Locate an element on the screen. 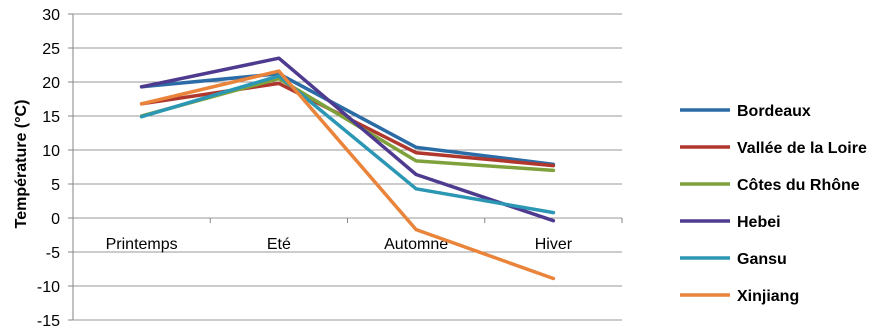 Image resolution: width=885 pixels, height=334 pixels. legend-label: Bordeaux is located at coordinates (774, 111).